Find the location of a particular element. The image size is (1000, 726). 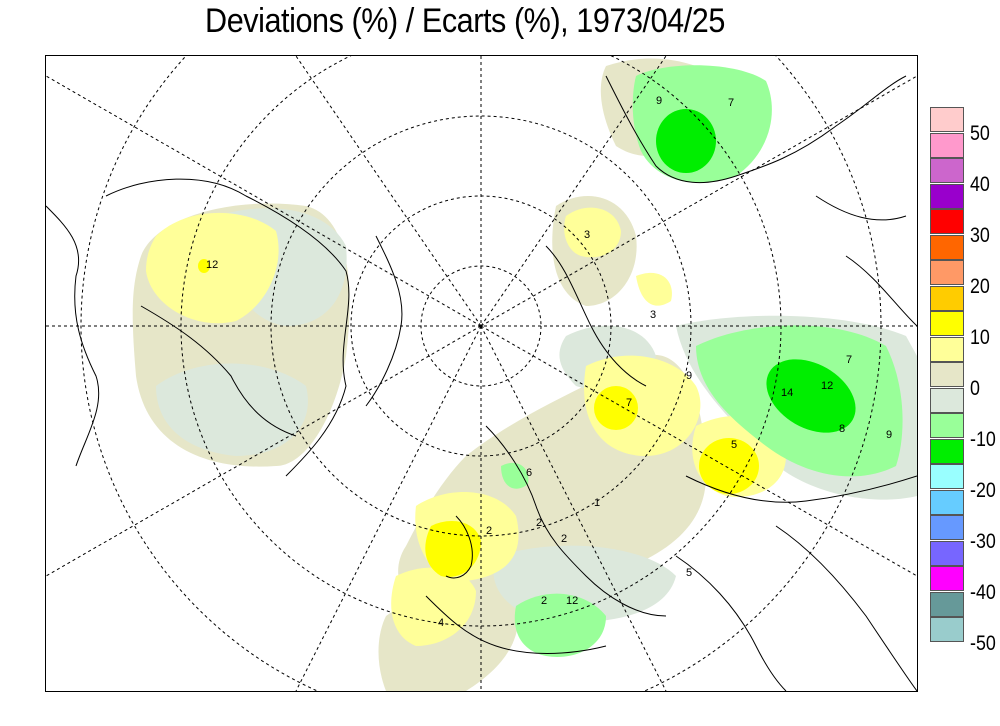

map-title: Deviations (%) / Ecarts (%), 1973/04/25 is located at coordinates (465, 21).